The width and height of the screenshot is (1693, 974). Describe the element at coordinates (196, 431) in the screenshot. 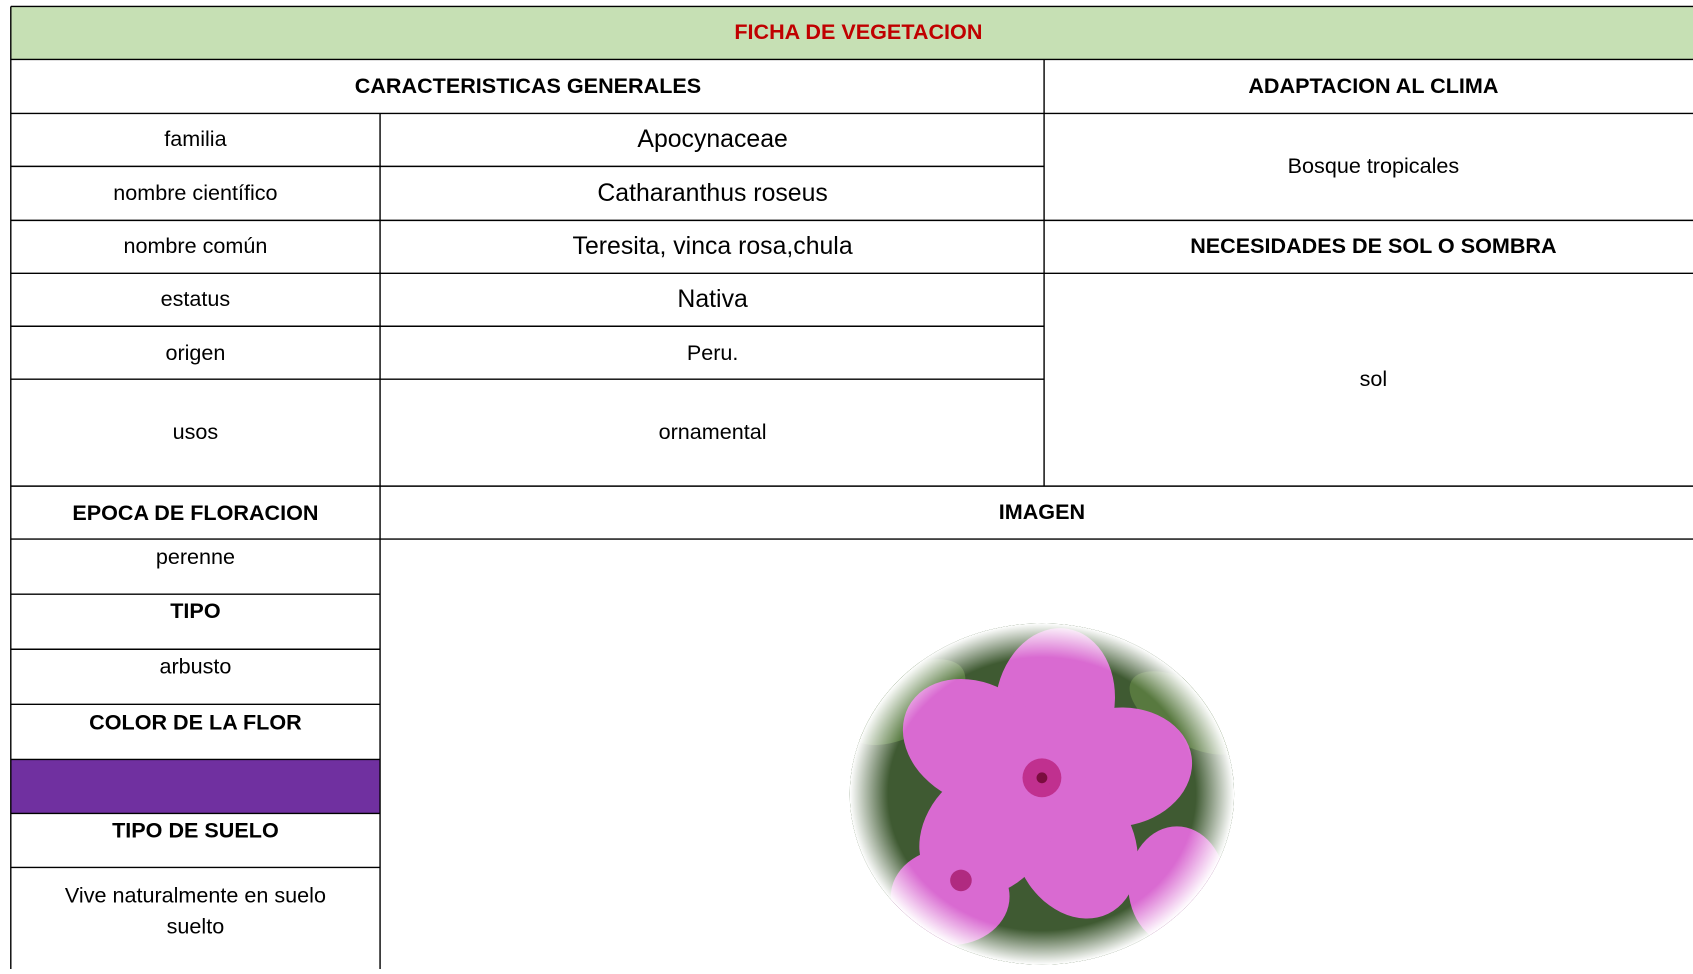

I see `row-label: usos` at that location.